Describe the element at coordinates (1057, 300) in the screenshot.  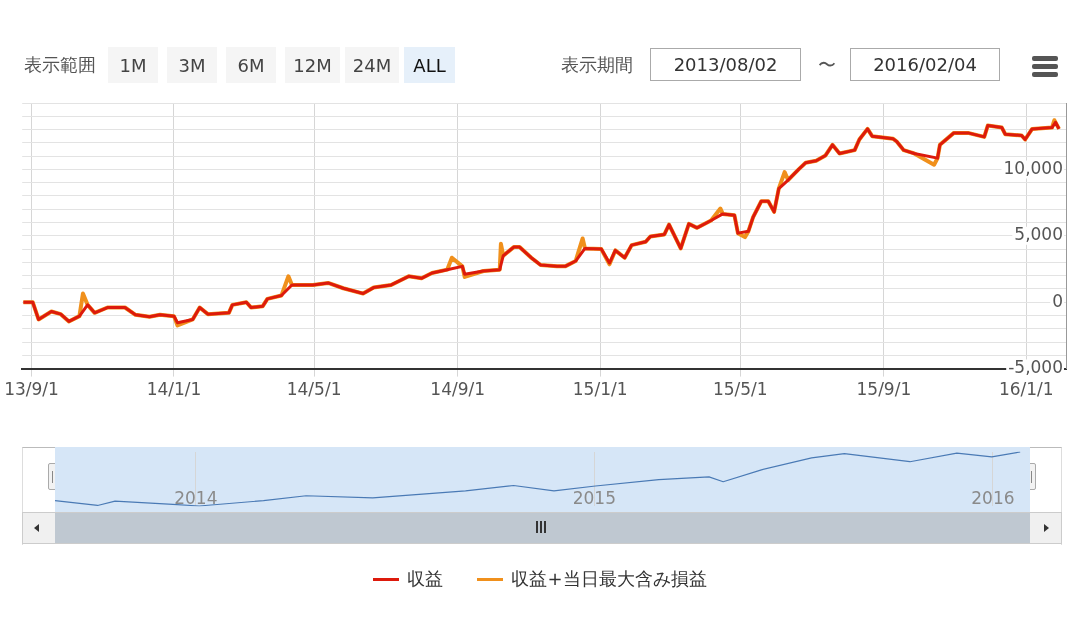
I see `y-tick-label: 0` at that location.